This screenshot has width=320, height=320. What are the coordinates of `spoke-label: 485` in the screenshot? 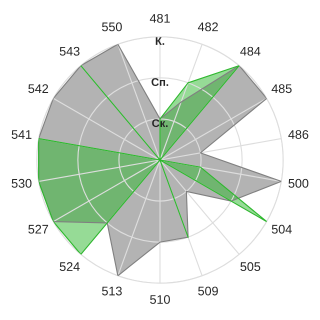 It's located at (282, 89).